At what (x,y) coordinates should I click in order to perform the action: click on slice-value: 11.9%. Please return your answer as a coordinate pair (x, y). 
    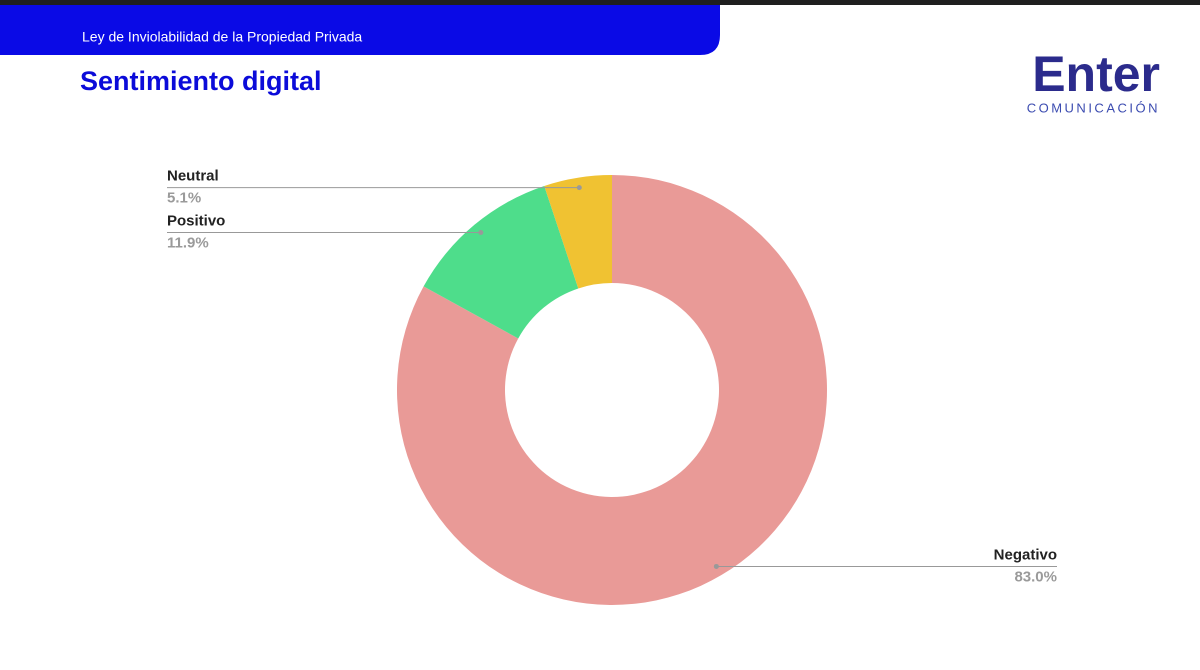
    Looking at the image, I should click on (188, 242).